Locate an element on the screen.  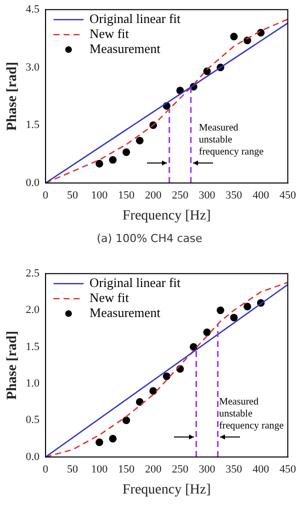
y-tick-label: 4.5 is located at coordinates (33, 9).